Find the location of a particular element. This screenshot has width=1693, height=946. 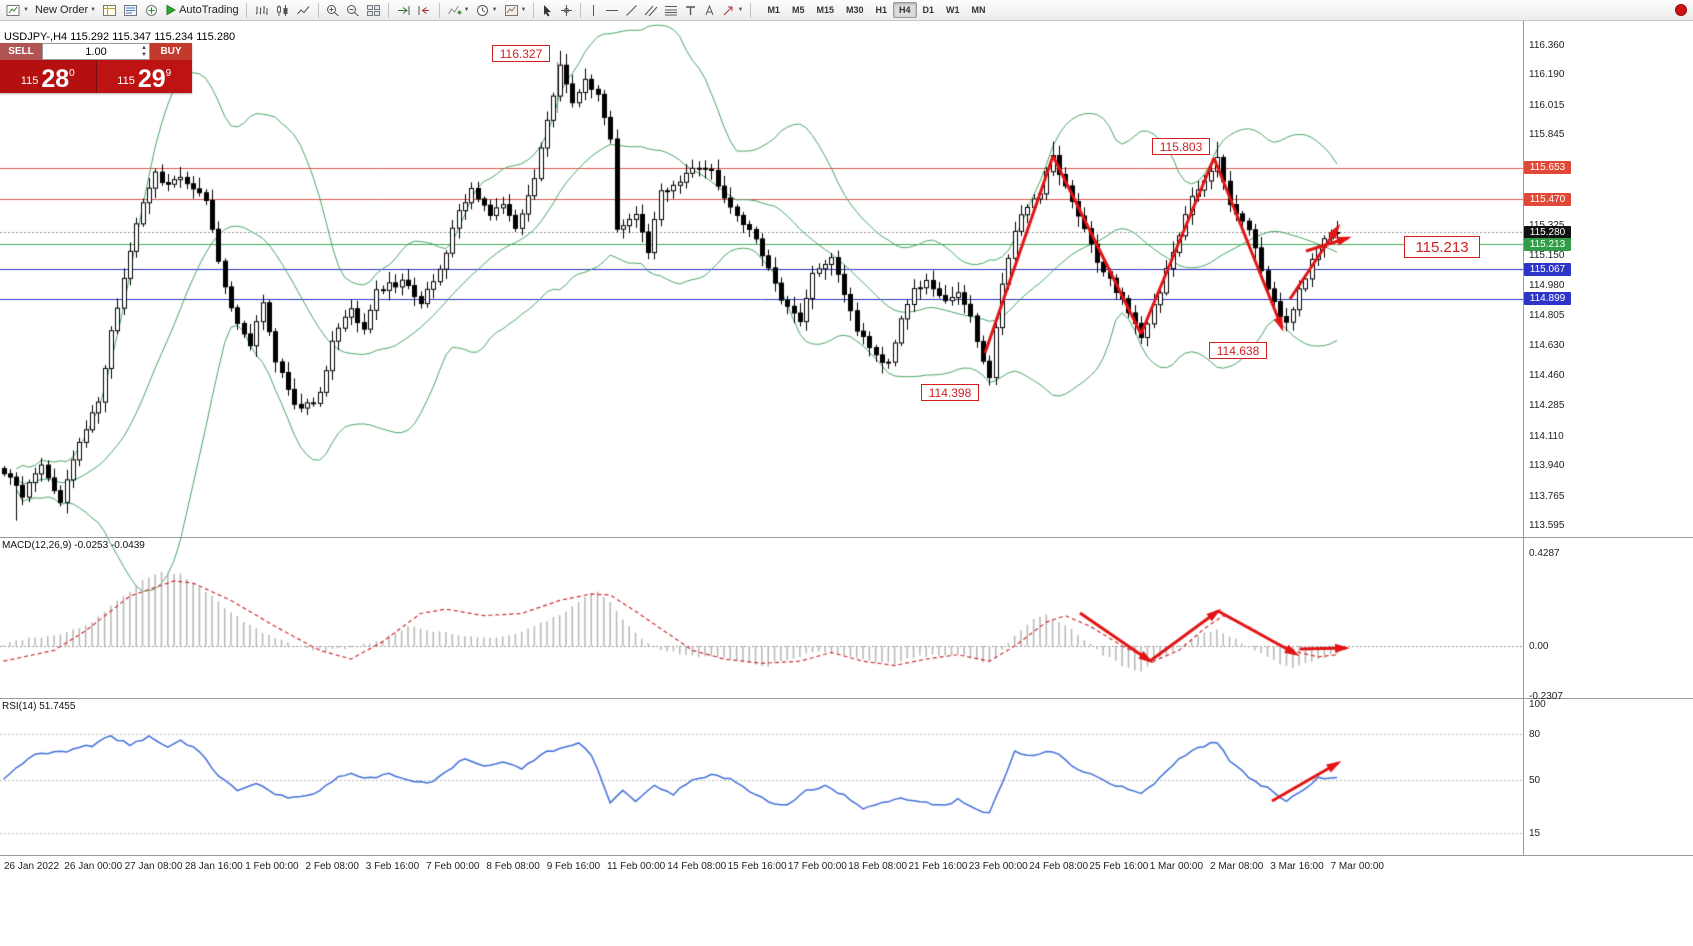

trendline-icon is located at coordinates (631, 10).